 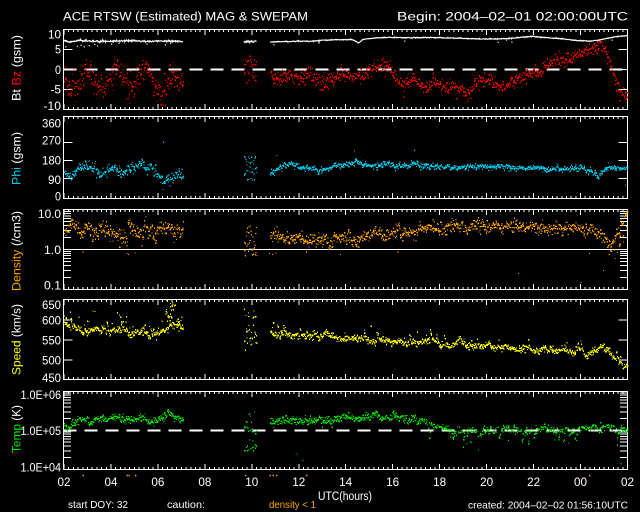 What do you see at coordinates (392, 483) in the screenshot?
I see `svg-text: 16` at bounding box center [392, 483].